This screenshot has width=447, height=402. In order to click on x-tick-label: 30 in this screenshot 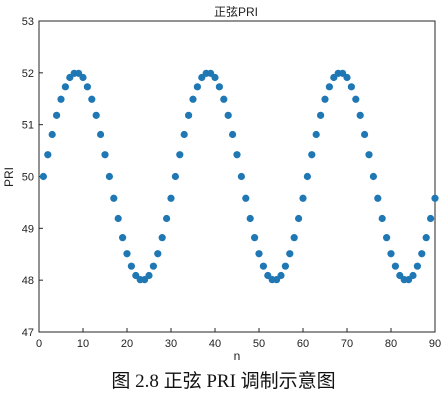, I will do `click(171, 344)`.